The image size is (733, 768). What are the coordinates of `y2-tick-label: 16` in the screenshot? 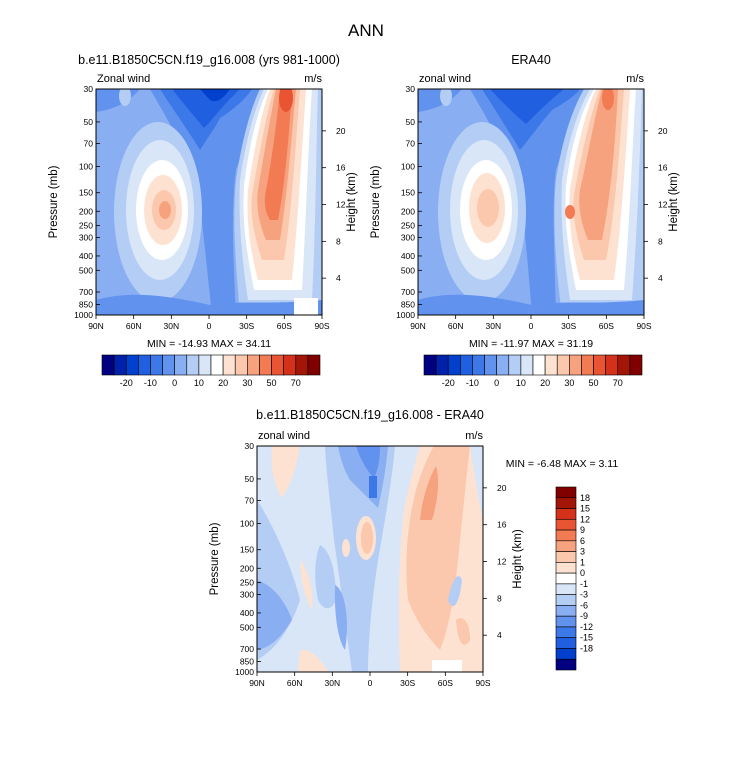 It's located at (663, 168).